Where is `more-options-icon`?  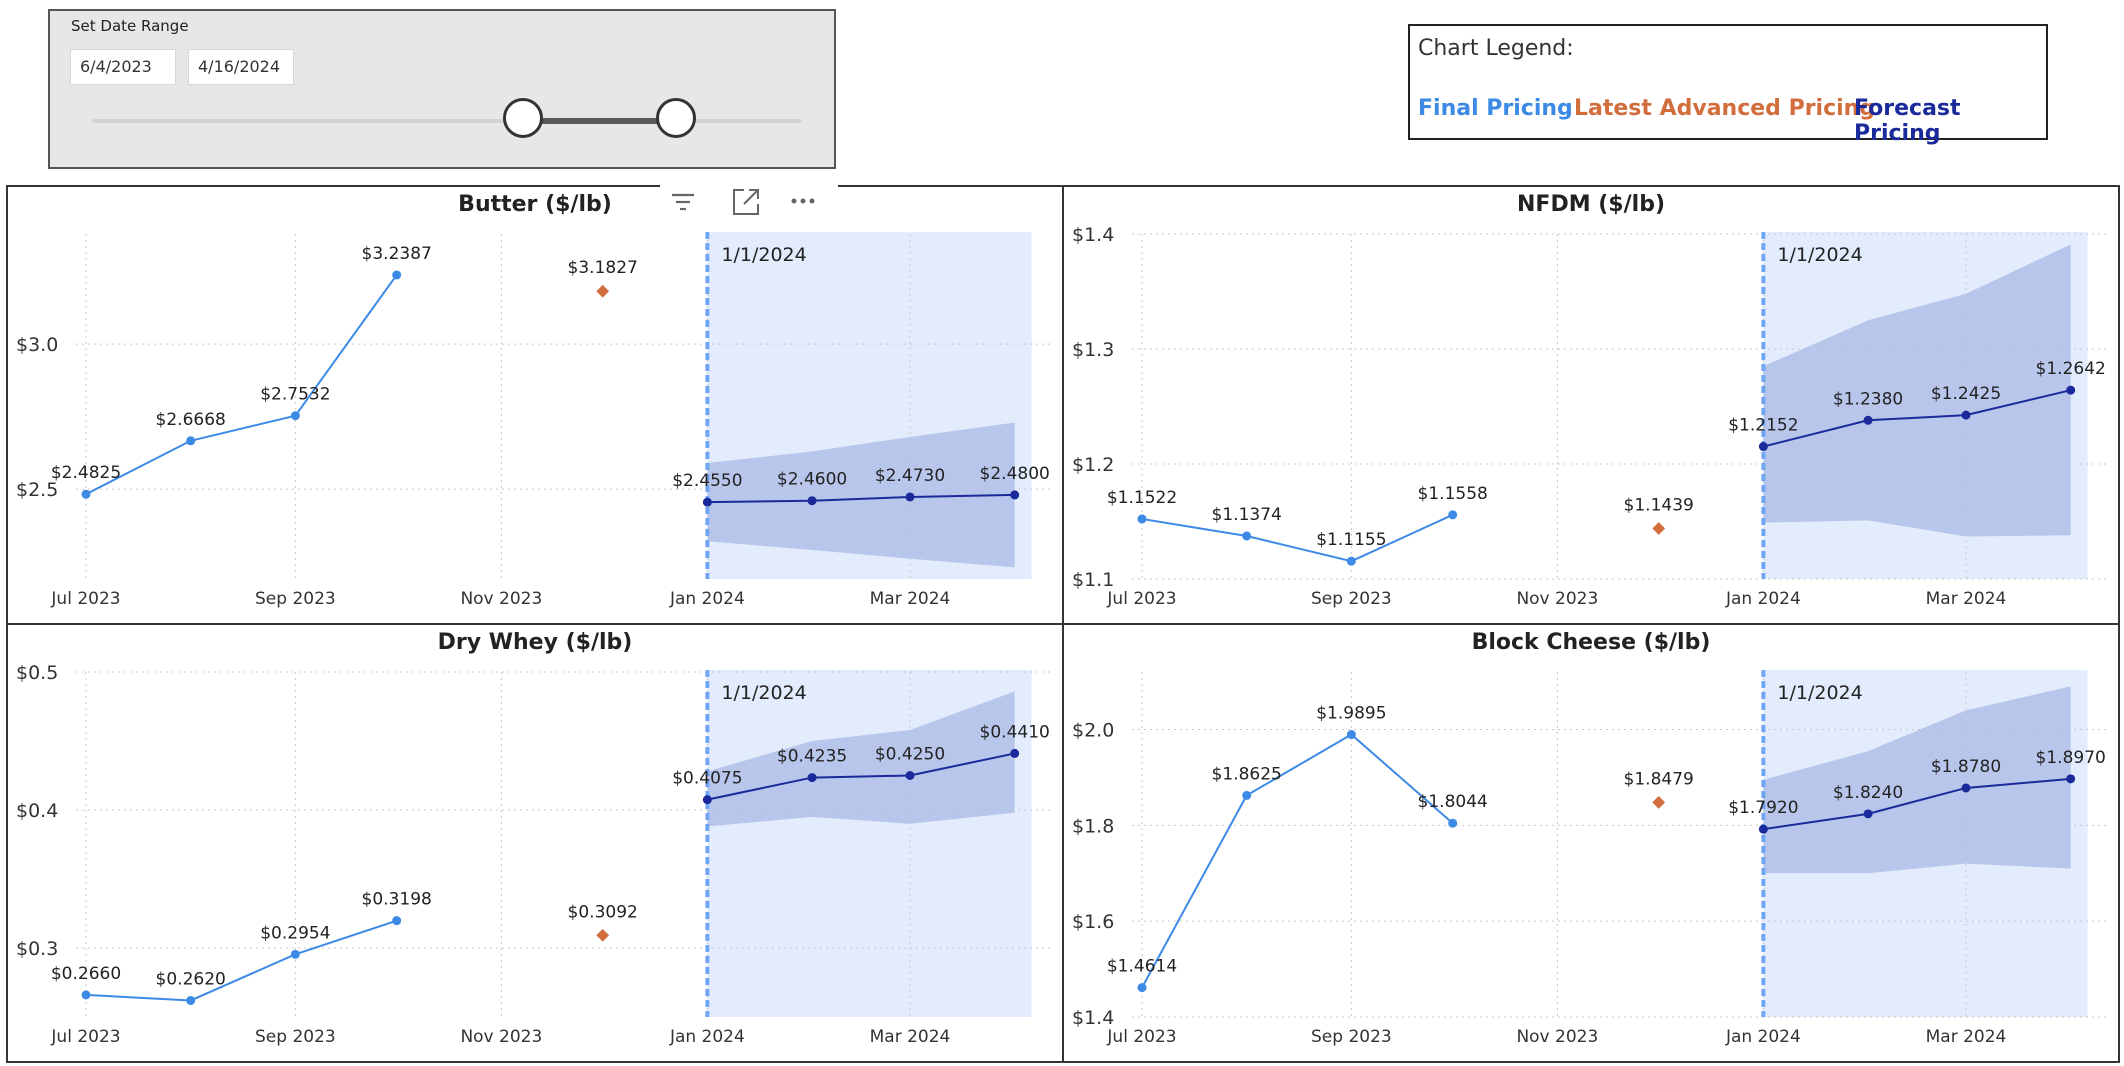 more-options-icon is located at coordinates (803, 201).